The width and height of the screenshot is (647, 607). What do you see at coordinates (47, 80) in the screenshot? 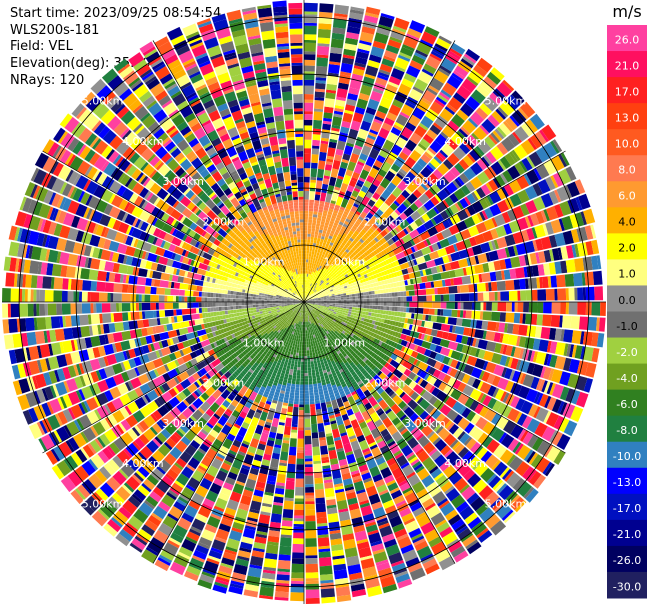
I see `nrays-label: NRays: 120` at bounding box center [47, 80].